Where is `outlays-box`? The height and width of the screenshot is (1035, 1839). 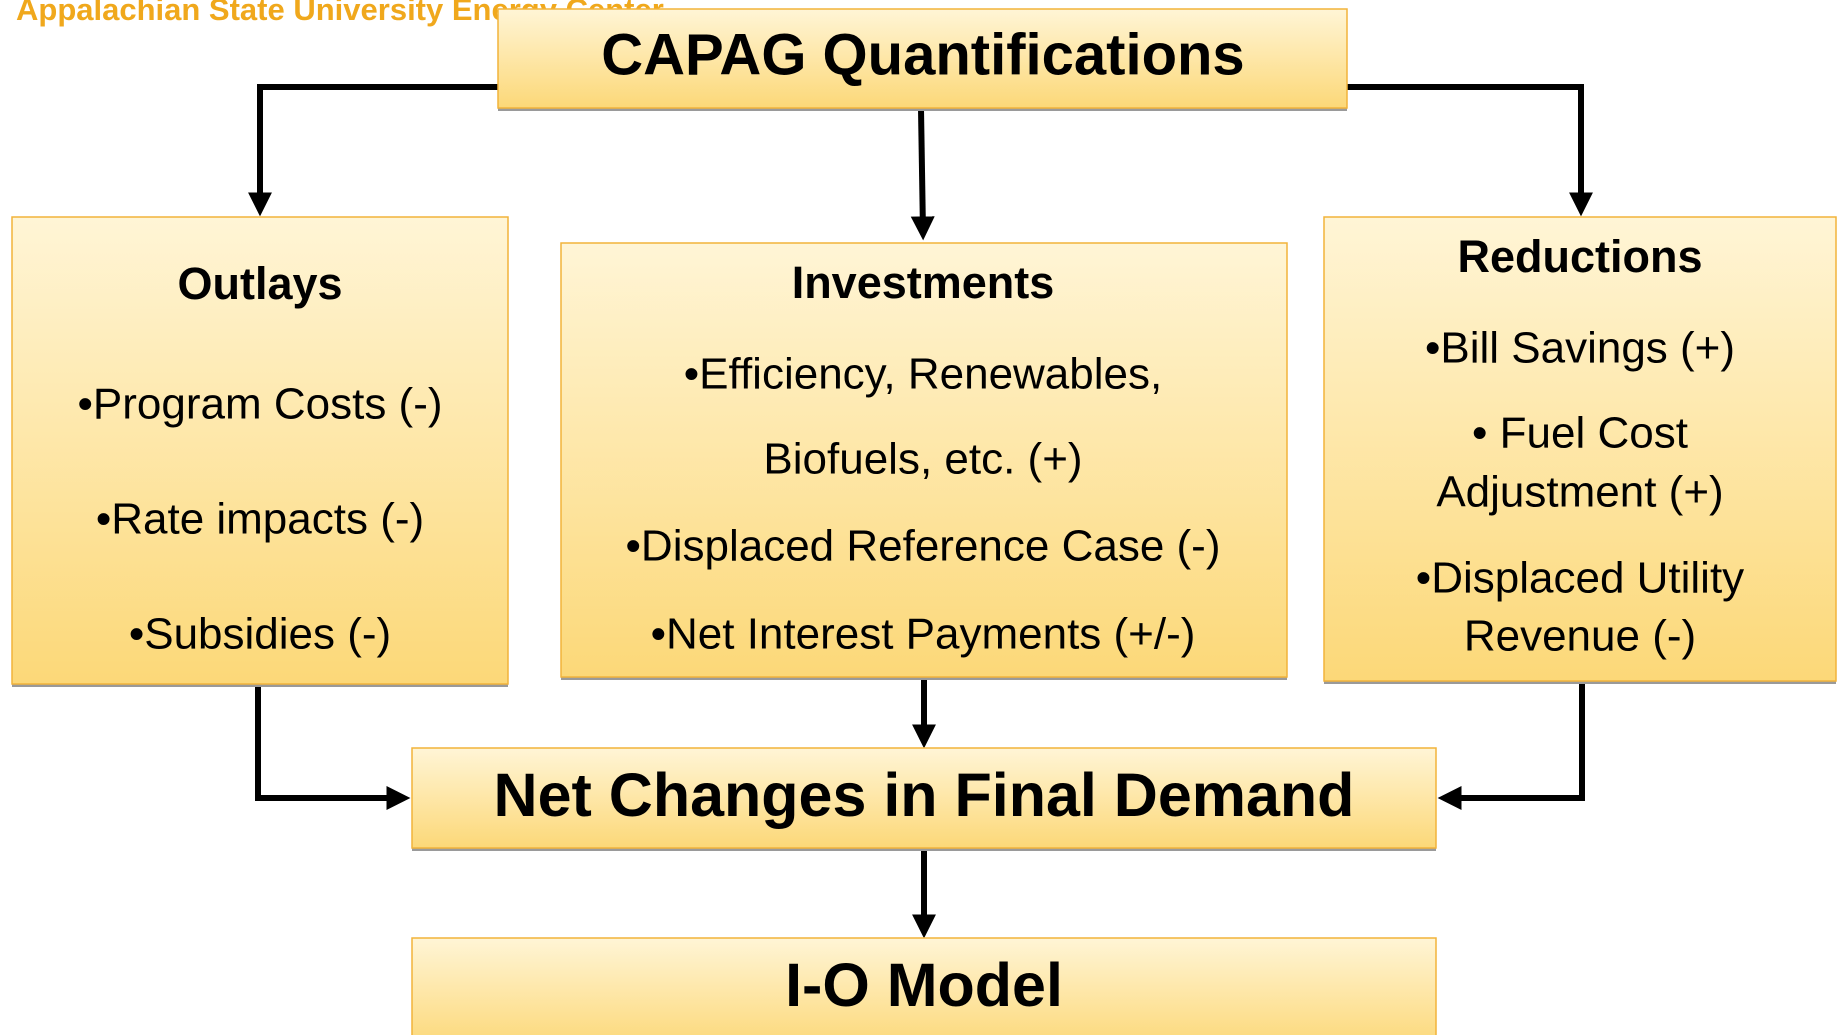
outlays-box is located at coordinates (260, 450).